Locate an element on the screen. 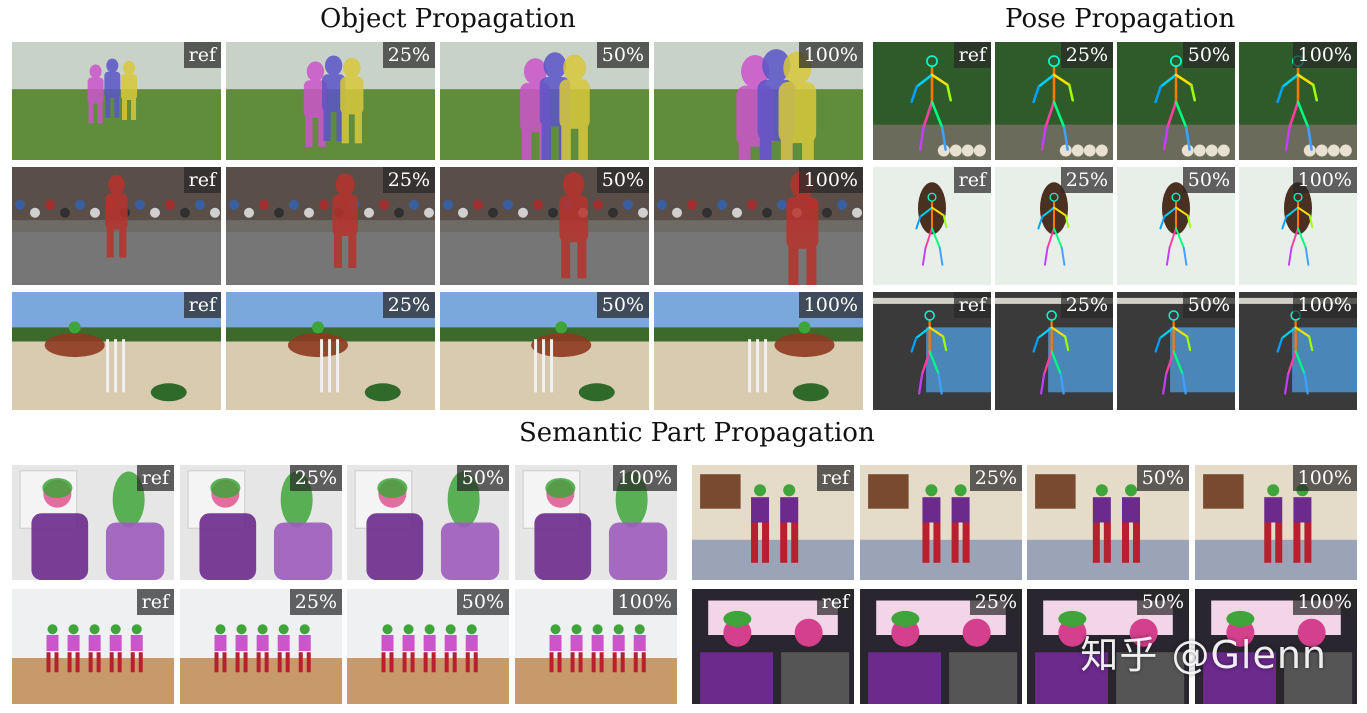 The height and width of the screenshot is (713, 1367). frame-hall-dancers-0: ref is located at coordinates (773, 522).